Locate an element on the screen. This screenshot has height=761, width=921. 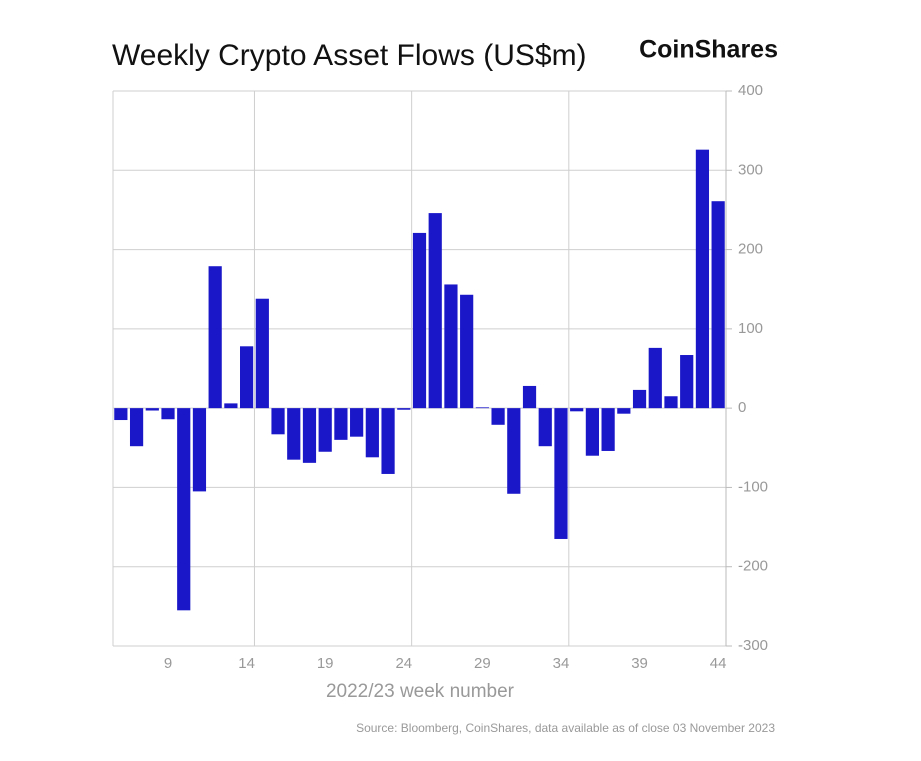
x-tick-label: 44 is located at coordinates (718, 663).